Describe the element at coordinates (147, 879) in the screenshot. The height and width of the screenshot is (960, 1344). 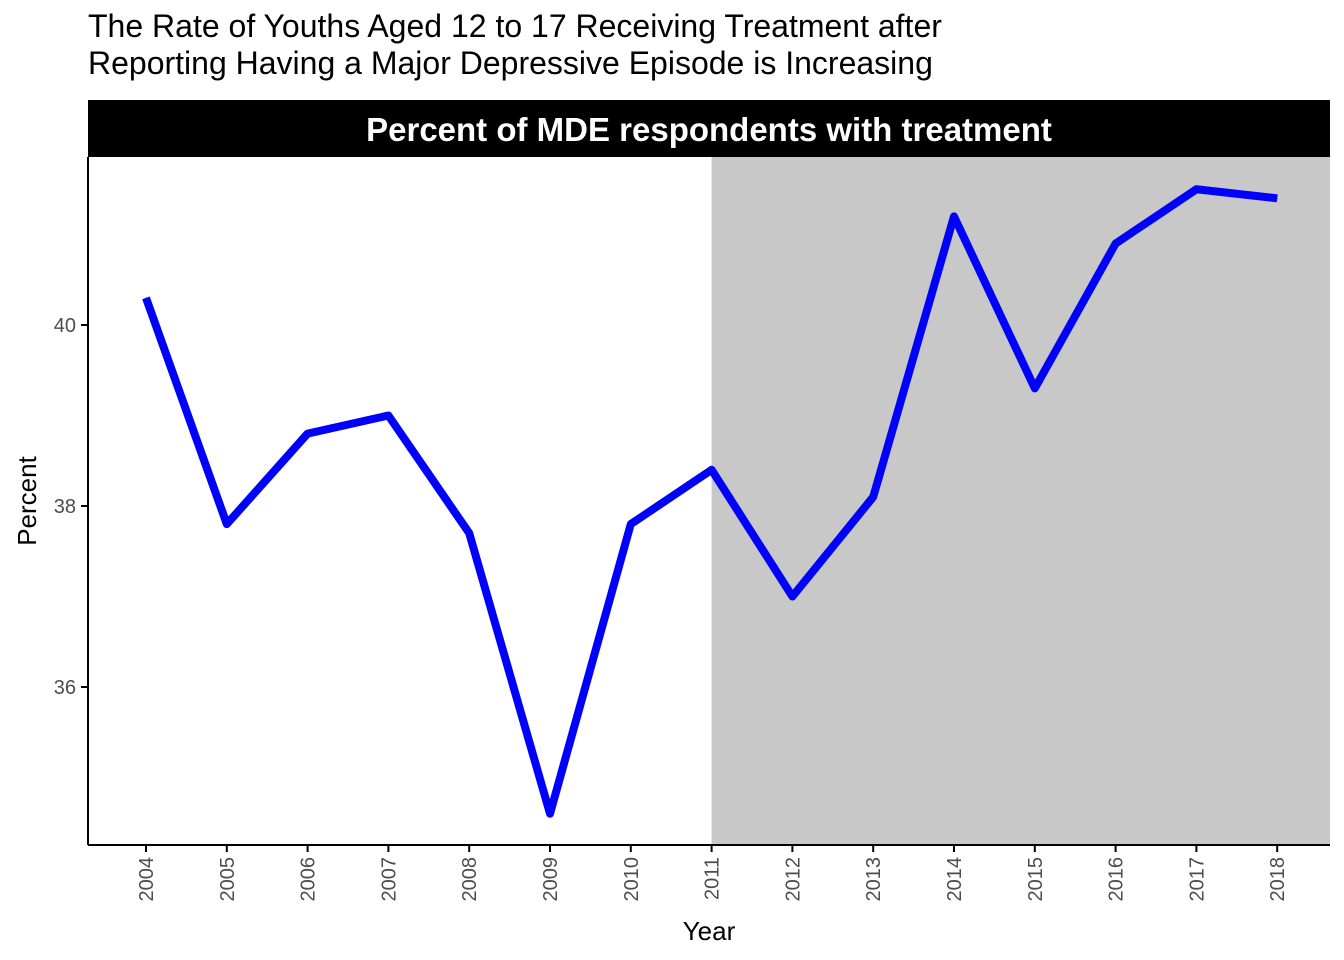
I see `x-tick-label: 2004` at that location.